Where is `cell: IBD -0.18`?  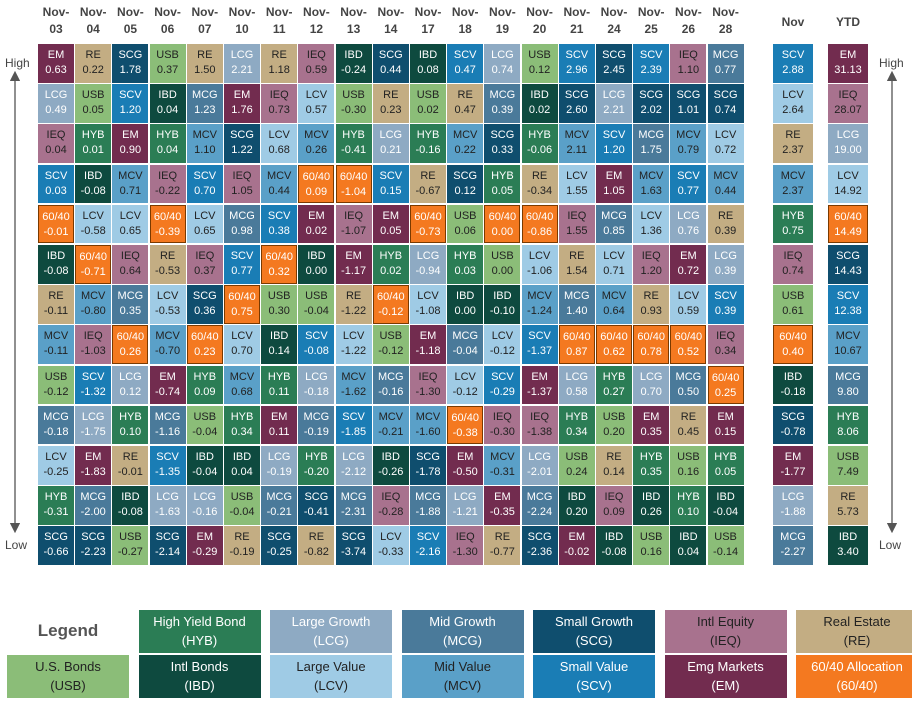
cell: IBD -0.18 is located at coordinates (793, 385).